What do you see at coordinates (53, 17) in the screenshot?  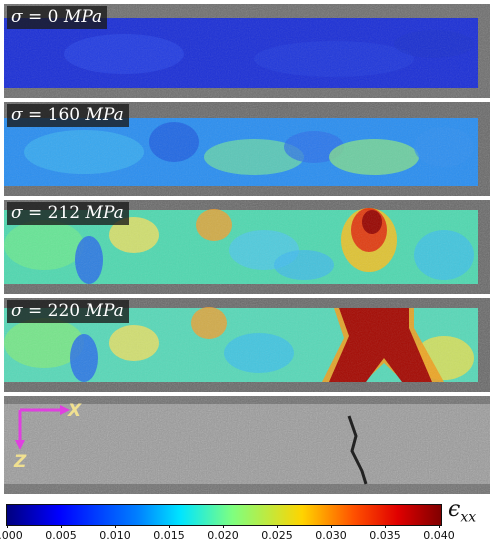 I see `stress-value: 0` at bounding box center [53, 17].